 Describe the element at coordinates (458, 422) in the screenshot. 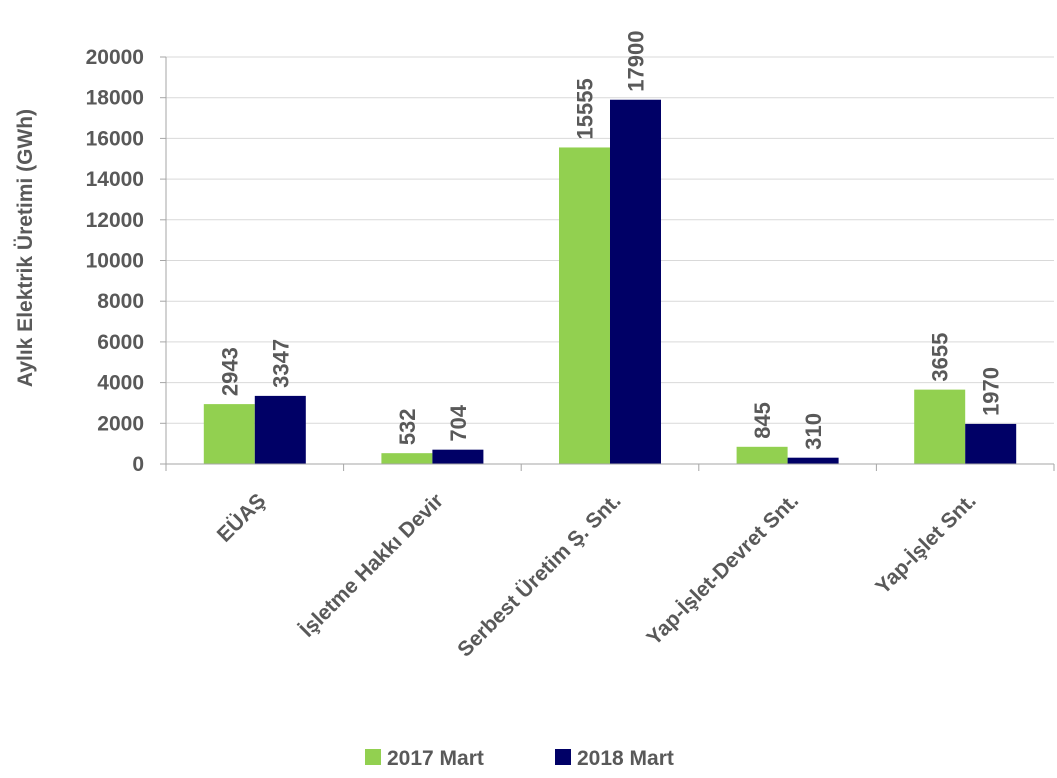

I see `data-label: 704` at that location.